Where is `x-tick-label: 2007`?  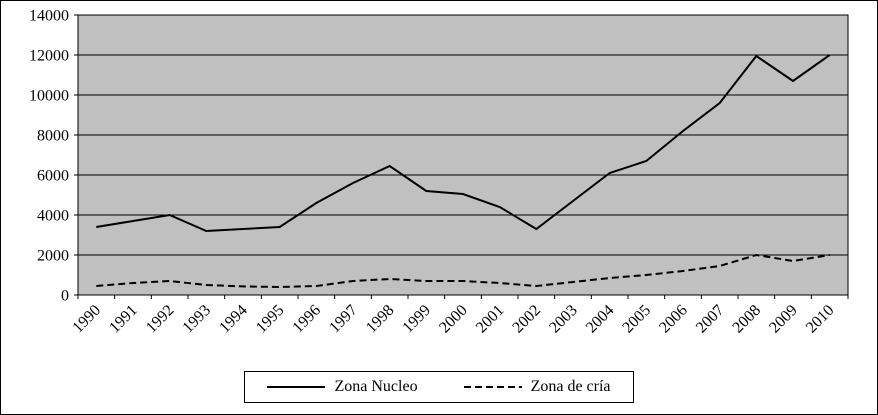 x-tick-label: 2007 is located at coordinates (710, 319).